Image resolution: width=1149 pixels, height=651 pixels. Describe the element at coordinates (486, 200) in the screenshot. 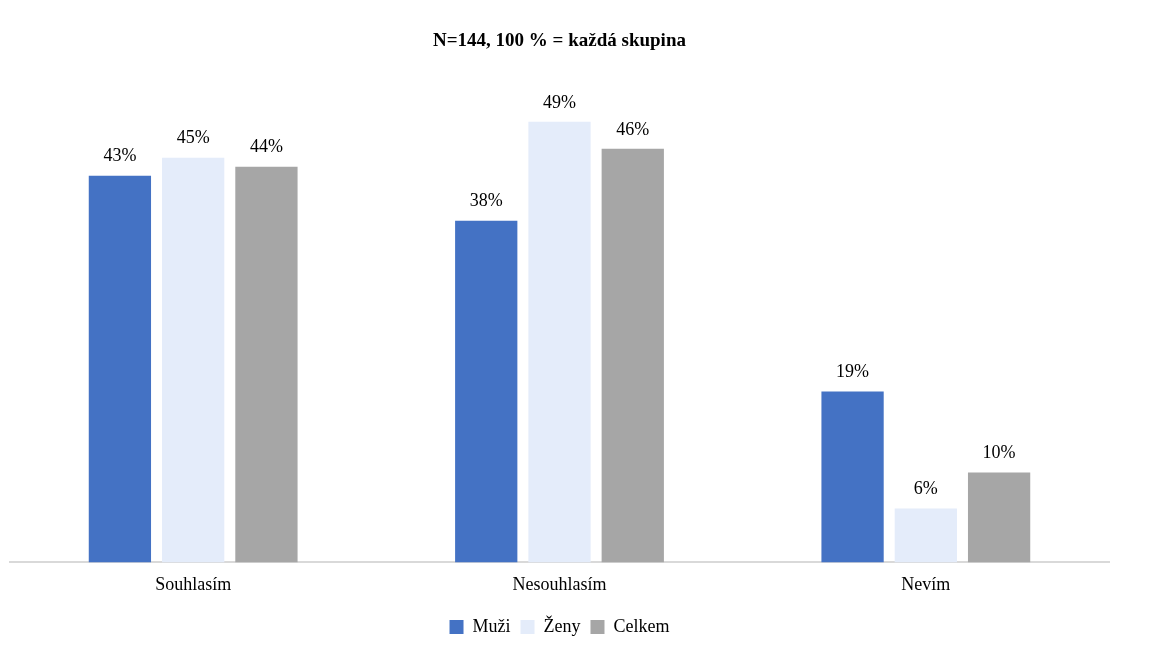

I see `data-label: 38%` at that location.